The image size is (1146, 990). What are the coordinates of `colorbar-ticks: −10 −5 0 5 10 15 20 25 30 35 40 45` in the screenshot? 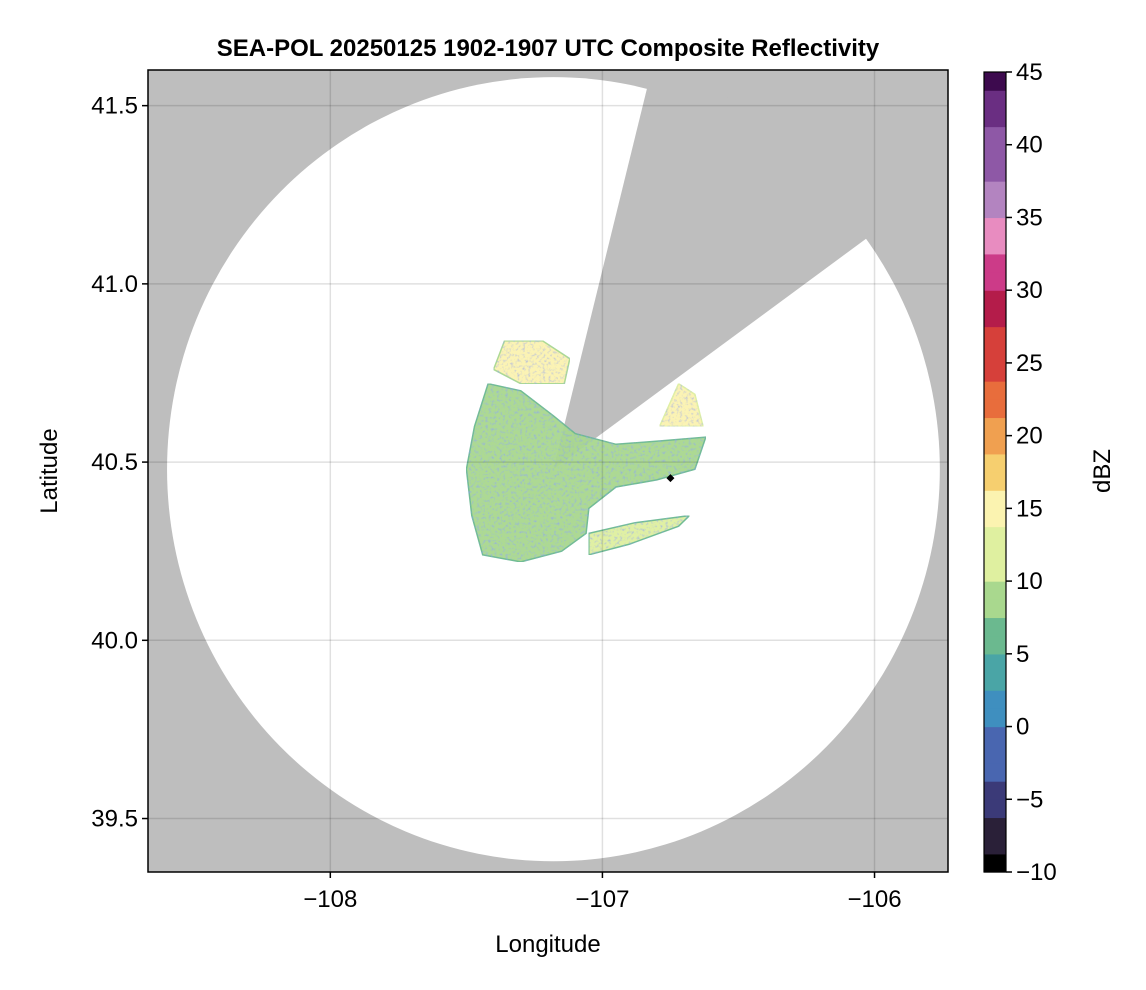 It's located at (1031, 472).